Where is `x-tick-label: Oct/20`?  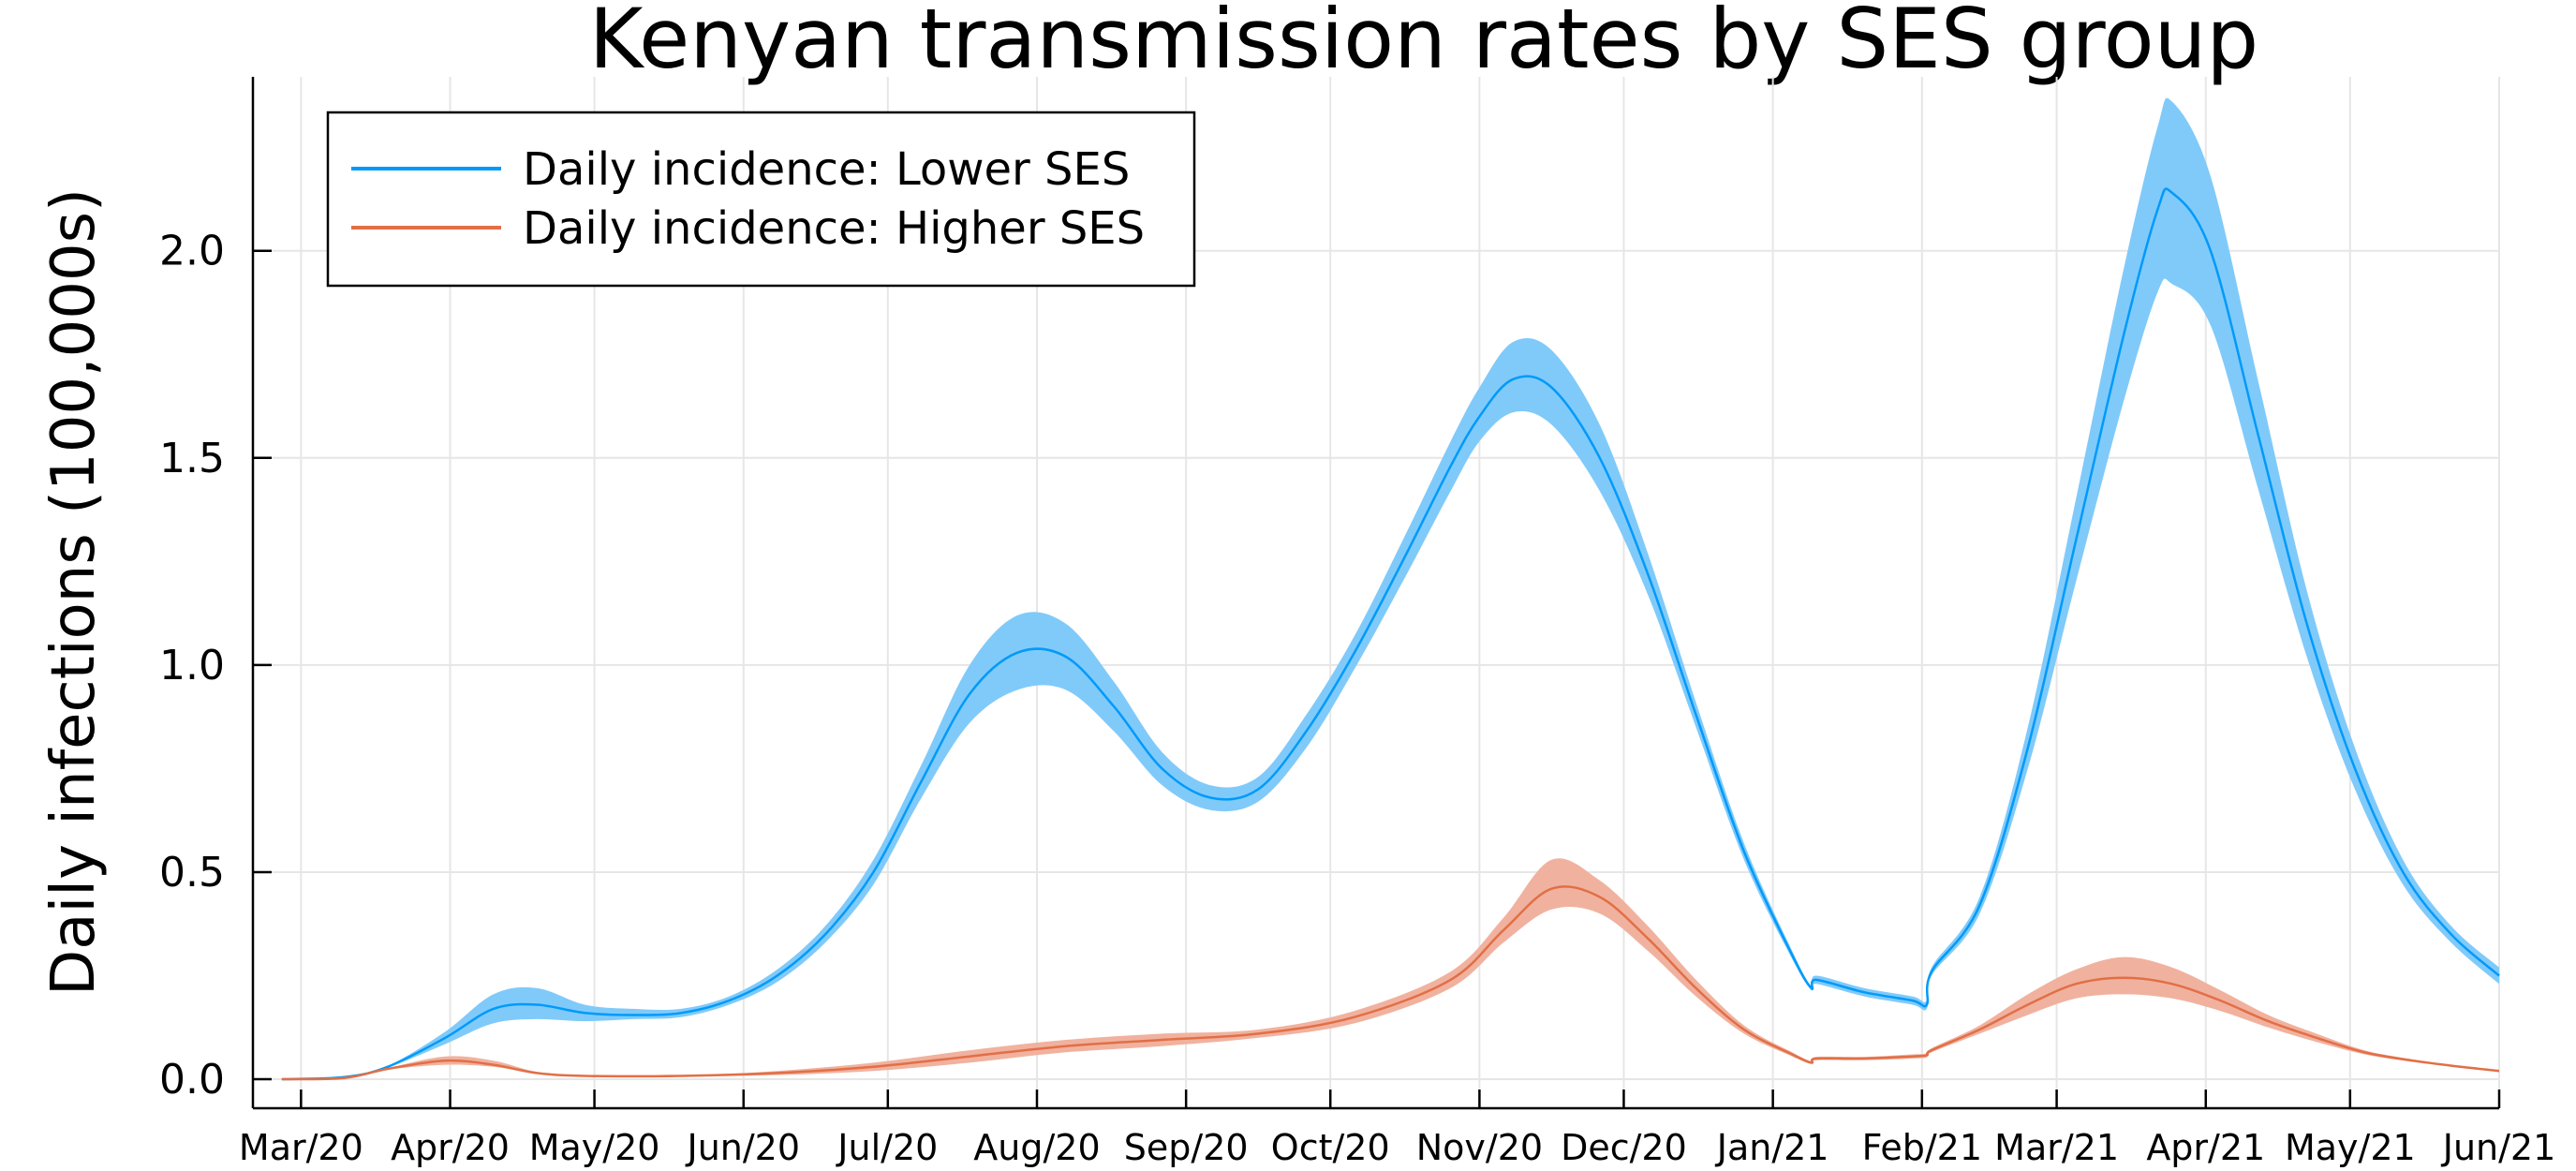
x-tick-label: Oct/20 is located at coordinates (1330, 1147).